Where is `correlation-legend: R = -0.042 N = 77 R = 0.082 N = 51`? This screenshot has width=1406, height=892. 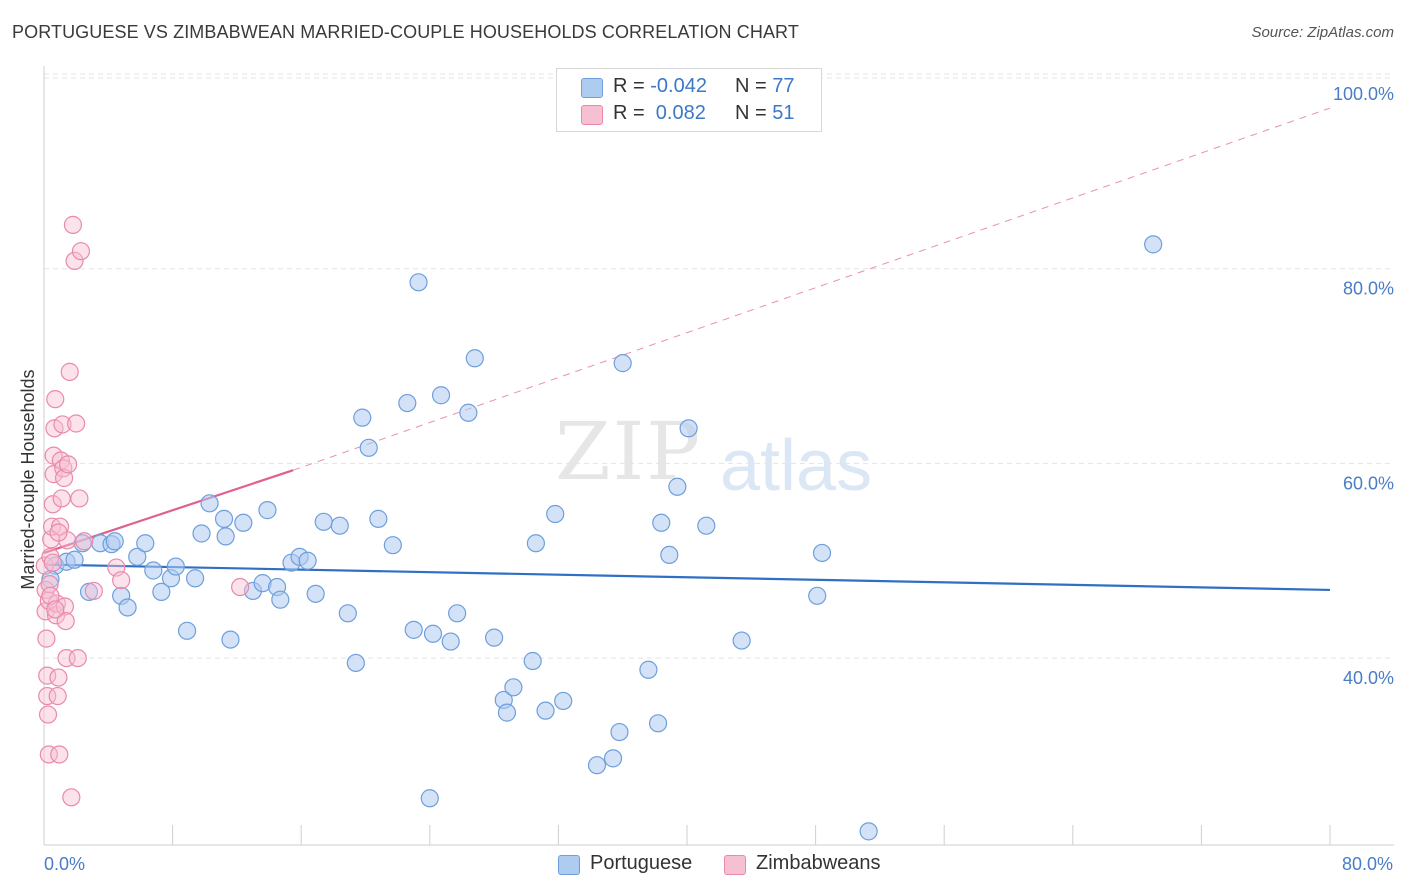
correlation-legend: R = -0.042 N = 77 R = 0.082 N = 51 is located at coordinates (689, 100).